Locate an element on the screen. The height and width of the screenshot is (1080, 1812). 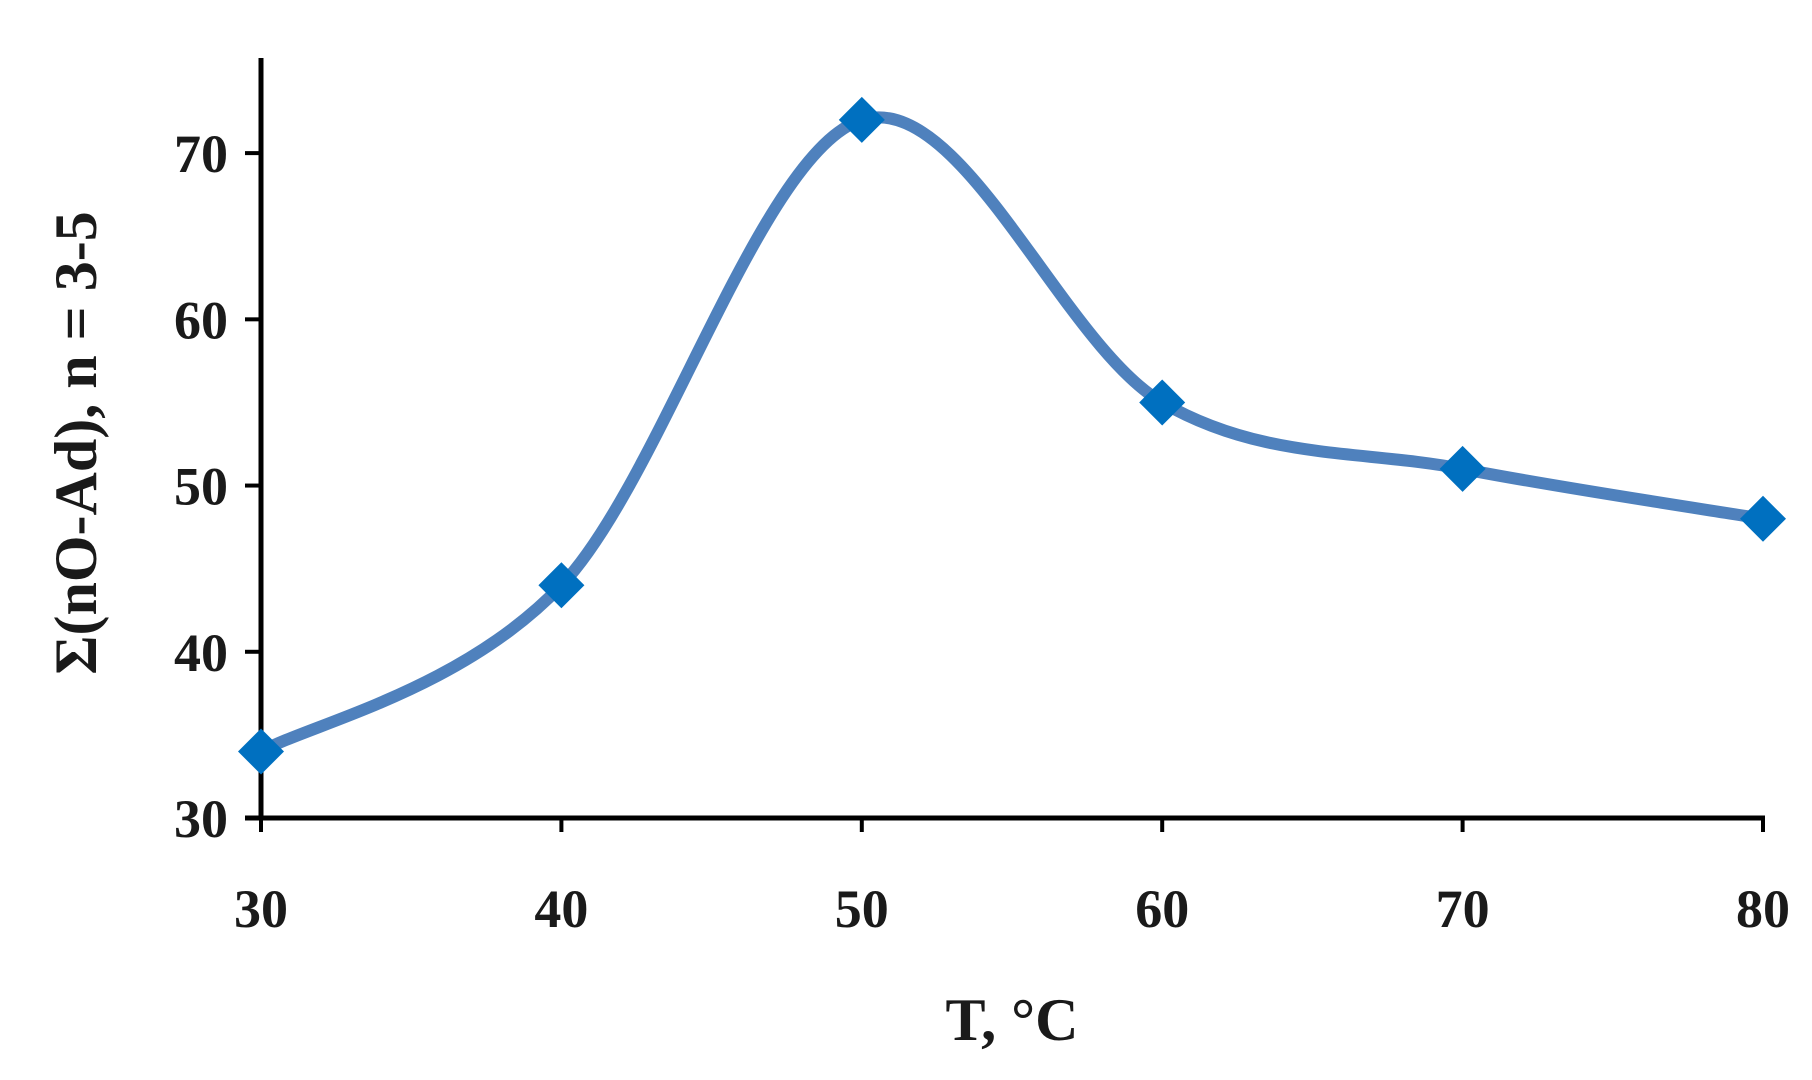
y-tick-label: 50 is located at coordinates (201, 487).